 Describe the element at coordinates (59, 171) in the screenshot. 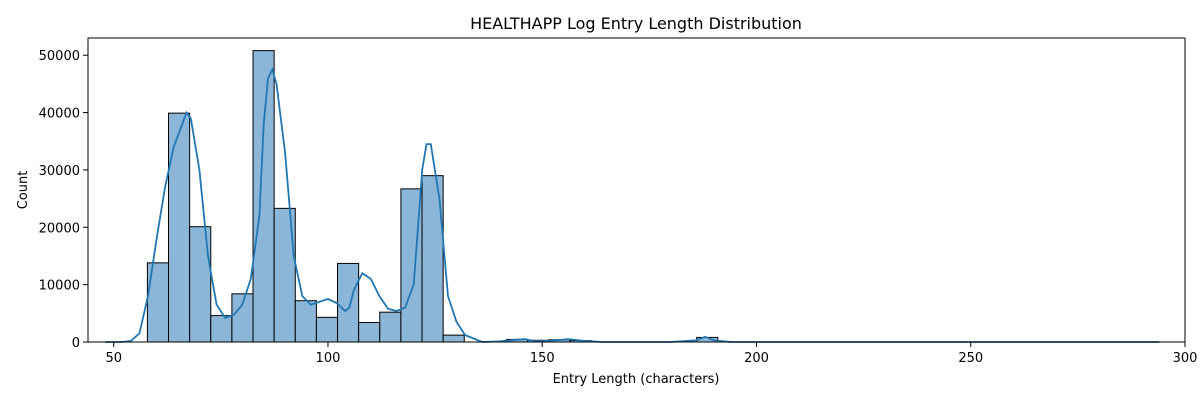

I see `y-tick-label: 30000` at that location.